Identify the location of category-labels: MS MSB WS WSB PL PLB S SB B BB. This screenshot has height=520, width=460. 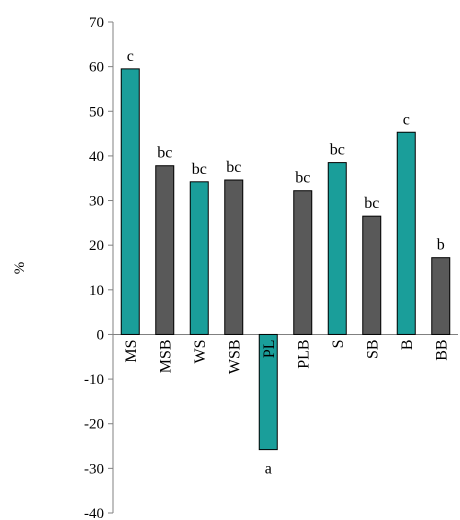
(287, 356).